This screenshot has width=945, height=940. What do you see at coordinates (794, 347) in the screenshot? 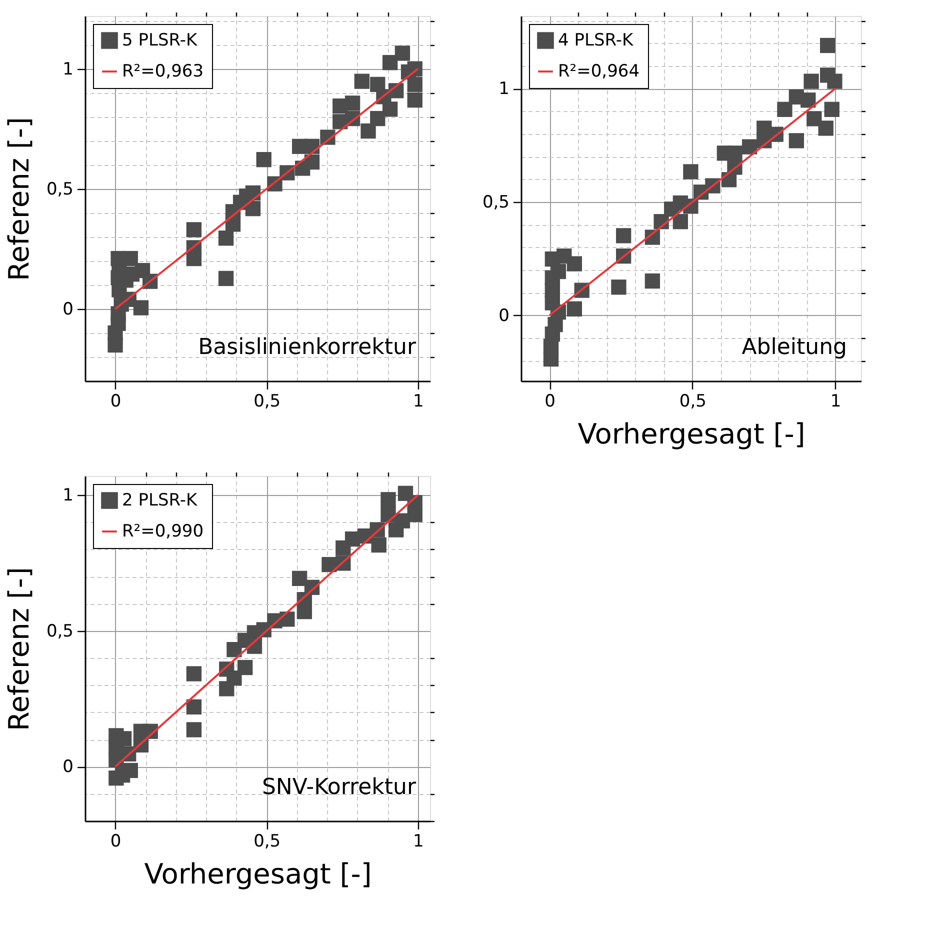
I see `annotation: Ableitung` at bounding box center [794, 347].